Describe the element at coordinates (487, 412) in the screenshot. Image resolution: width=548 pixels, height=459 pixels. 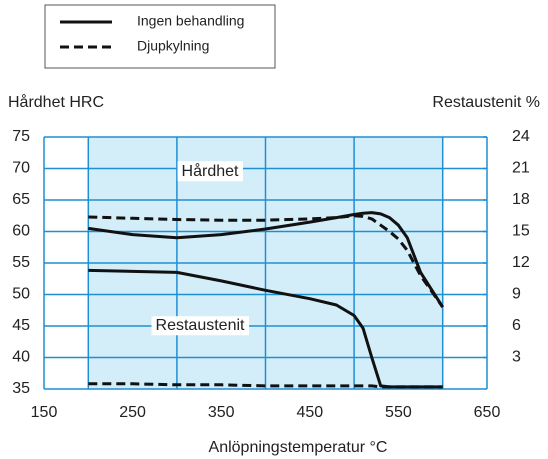
I see `x-tick-label: 650` at that location.